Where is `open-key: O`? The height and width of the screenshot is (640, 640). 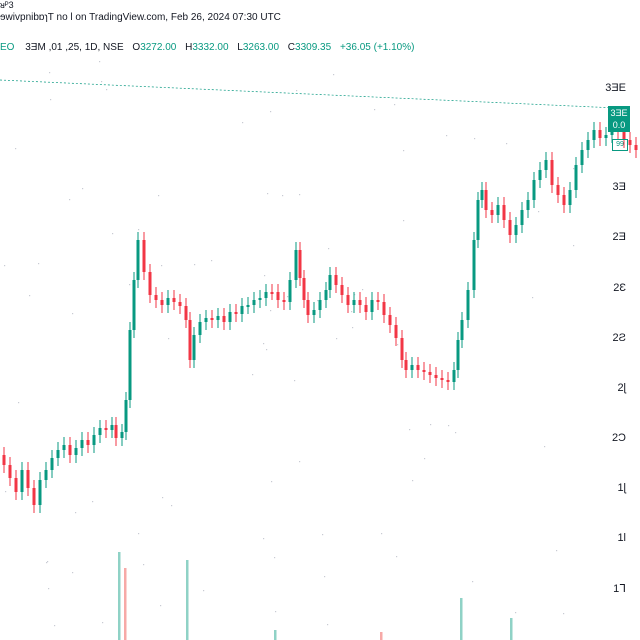
open-key: O is located at coordinates (136, 47).